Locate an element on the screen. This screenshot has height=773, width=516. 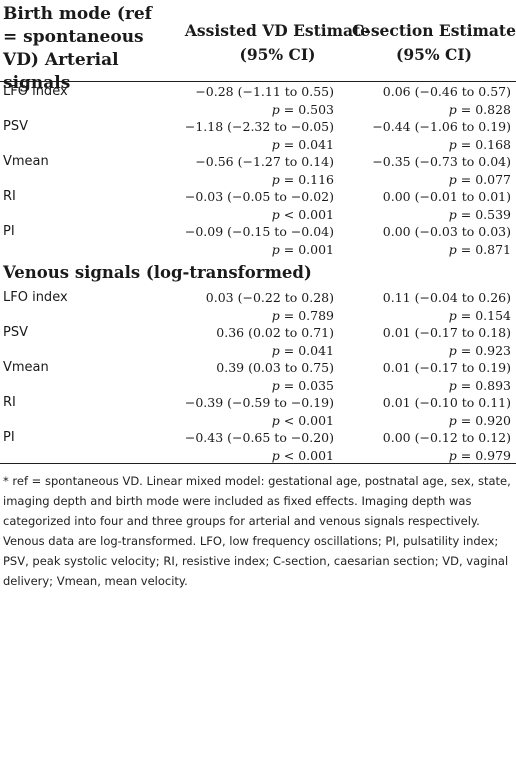
assisted-vd-cell: −0.56 (−1.27 to 0.14) p = 0.116 is located at coordinates (264, 171).